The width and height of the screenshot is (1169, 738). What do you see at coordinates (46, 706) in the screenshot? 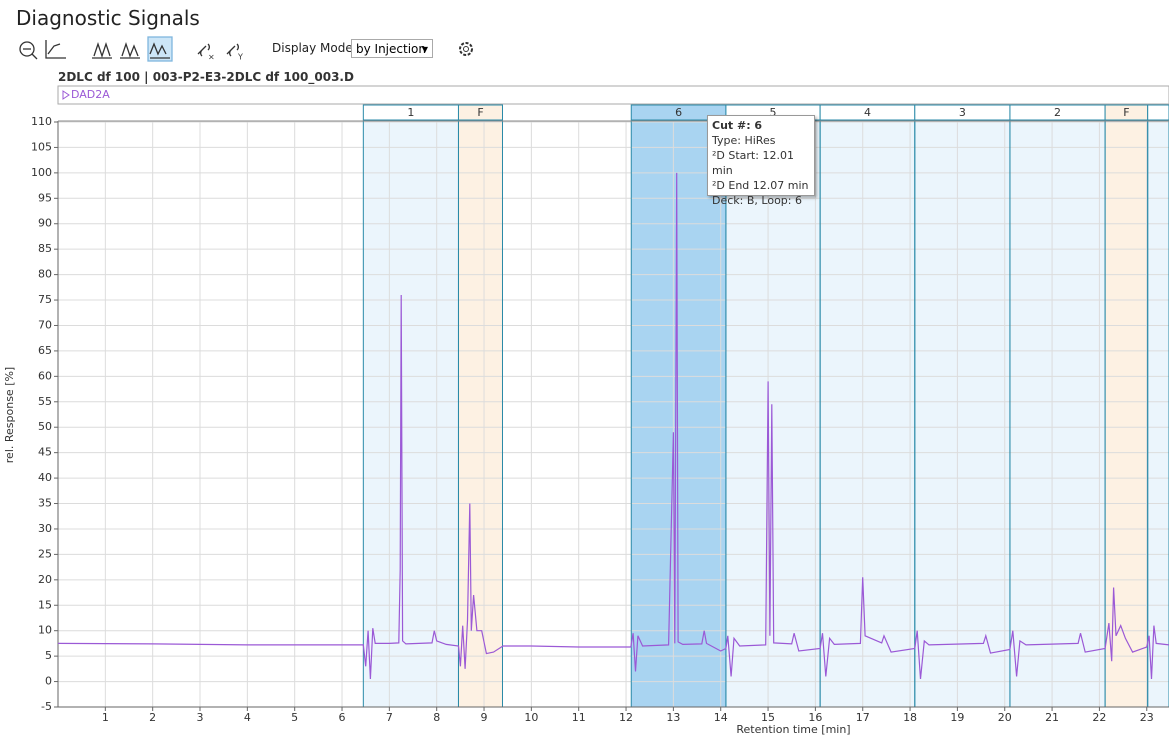
I see `y-tick-label: -5` at bounding box center [46, 706].